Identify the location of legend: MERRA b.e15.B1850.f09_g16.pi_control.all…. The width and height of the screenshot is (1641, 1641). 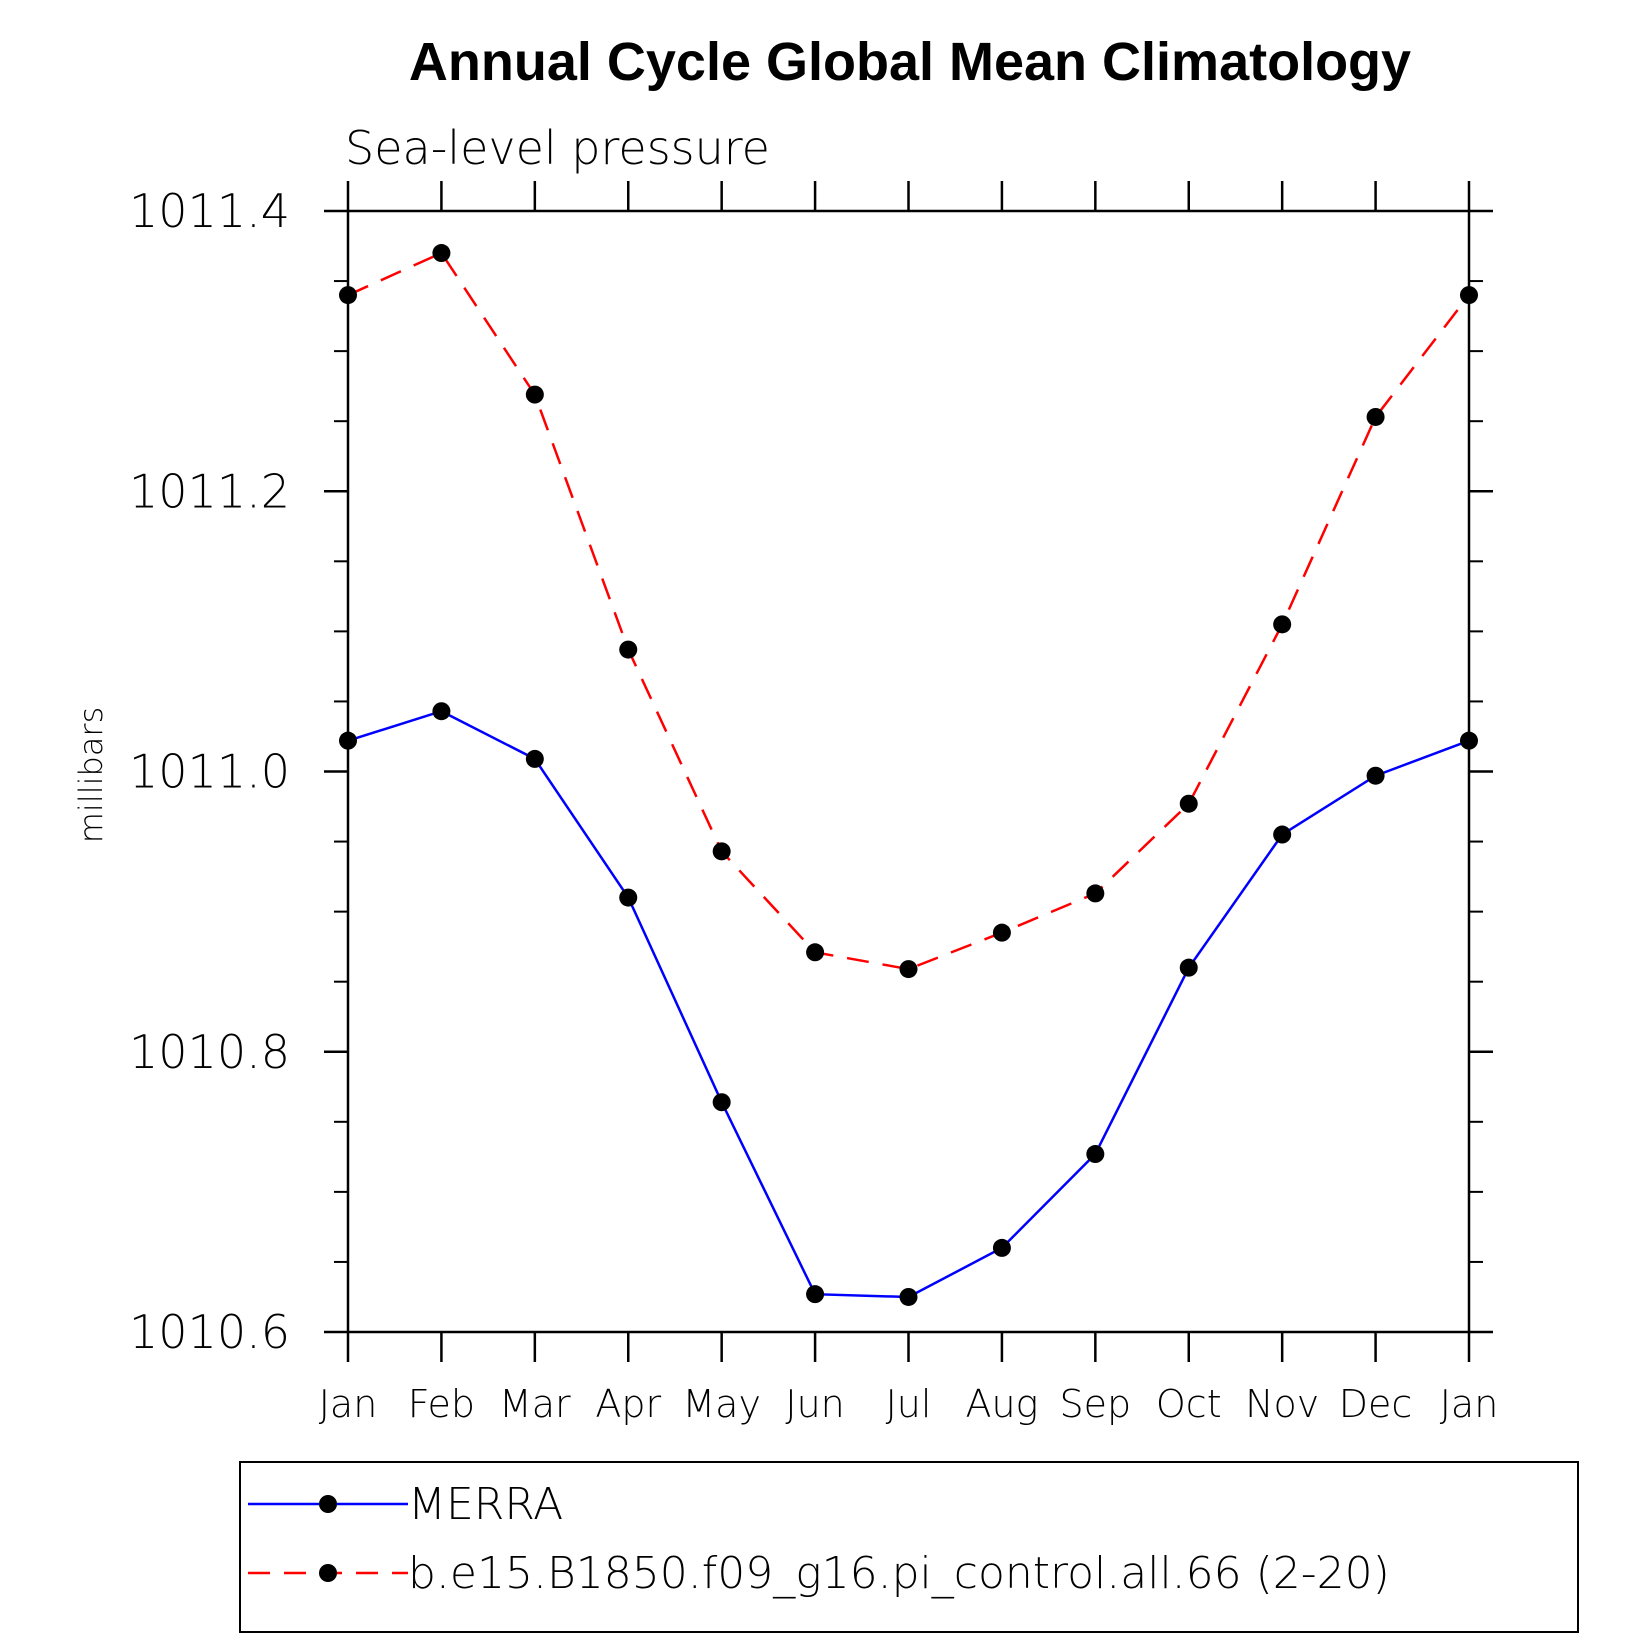
(909, 1547).